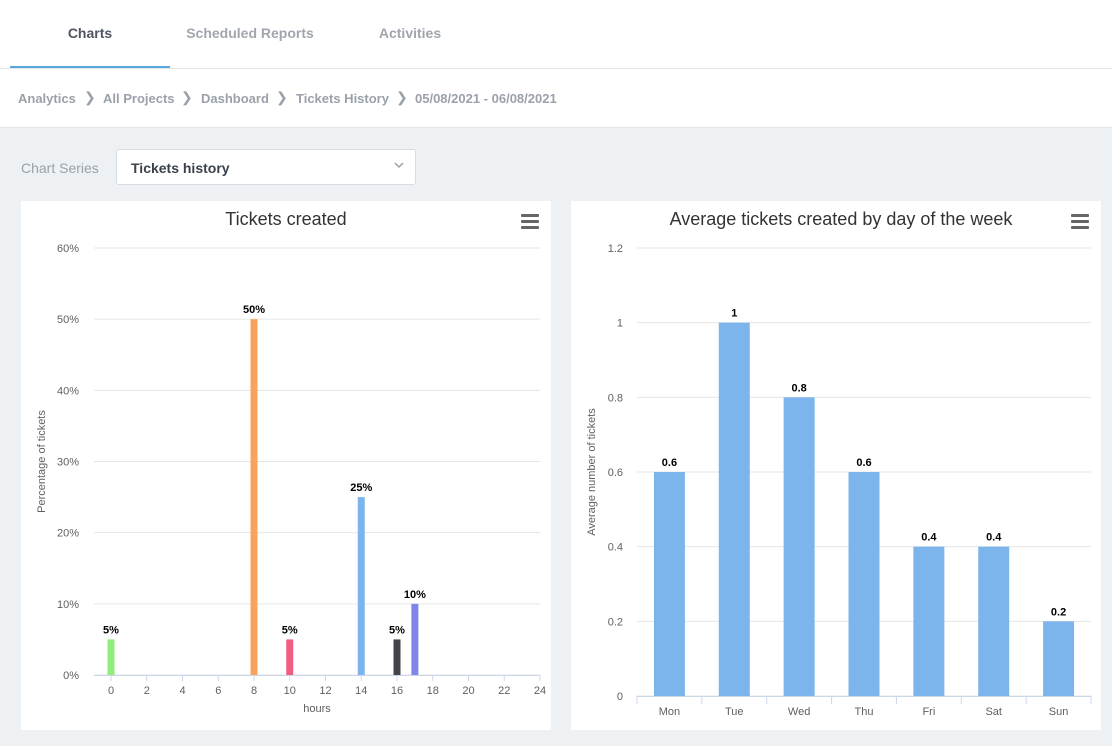 The width and height of the screenshot is (1112, 746). I want to click on data-label: 0.8, so click(798, 388).